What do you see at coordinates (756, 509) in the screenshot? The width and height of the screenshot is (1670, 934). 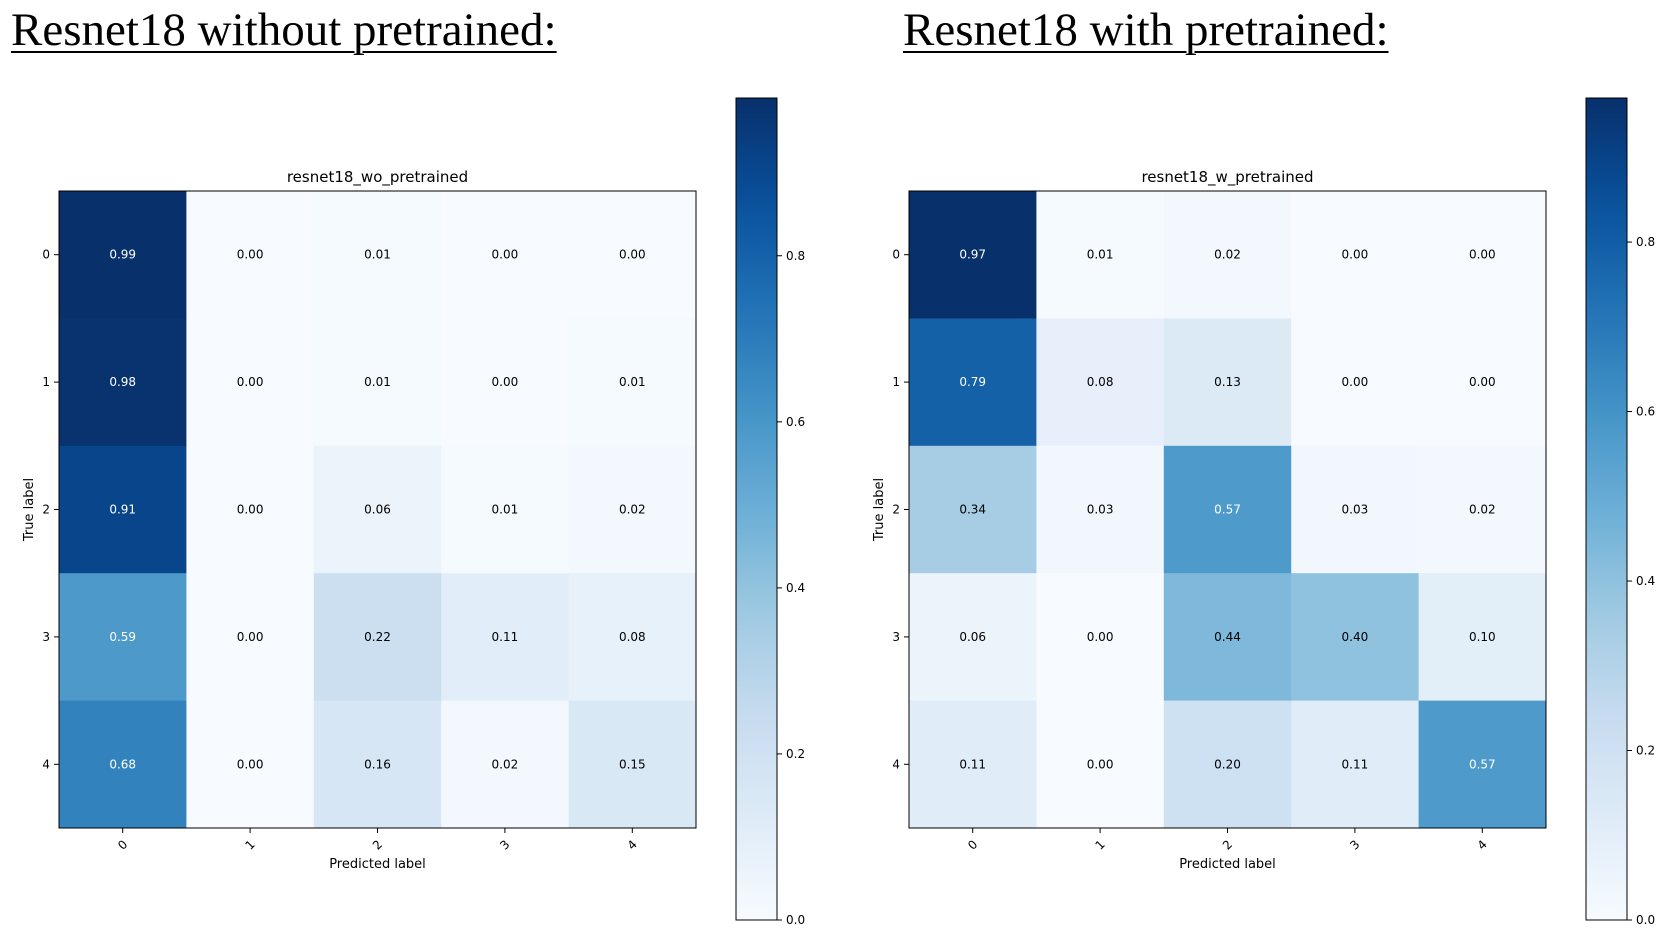 I see `colorbar` at bounding box center [756, 509].